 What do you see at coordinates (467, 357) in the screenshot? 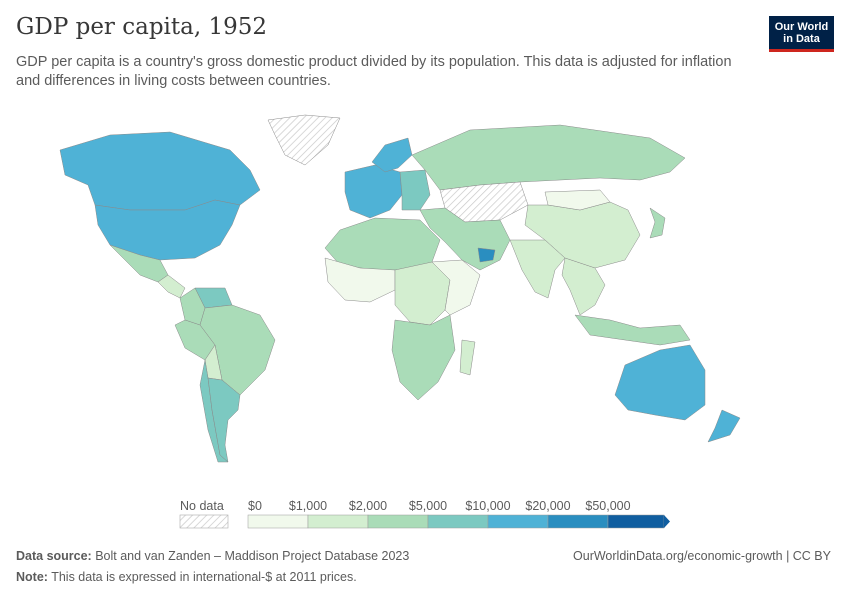
I see `country-madagascar` at bounding box center [467, 357].